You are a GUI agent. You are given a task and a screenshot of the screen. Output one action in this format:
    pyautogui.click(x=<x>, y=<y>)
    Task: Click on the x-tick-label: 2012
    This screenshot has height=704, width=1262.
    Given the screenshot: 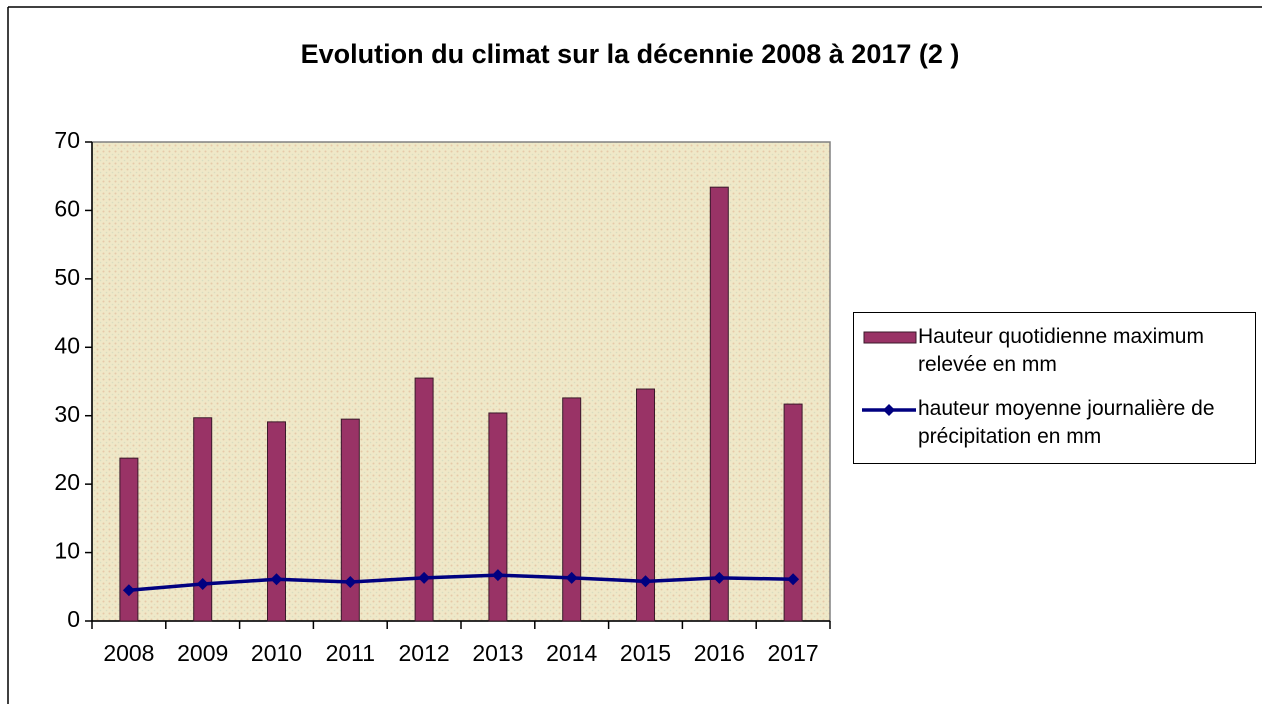 What is the action you would take?
    pyautogui.click(x=424, y=653)
    